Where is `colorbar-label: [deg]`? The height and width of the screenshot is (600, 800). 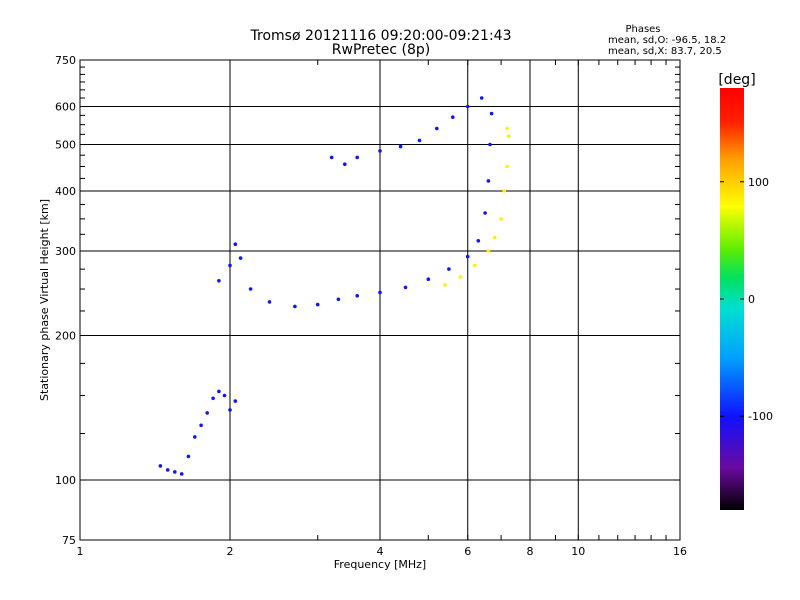
colorbar-label: [deg] is located at coordinates (736, 80).